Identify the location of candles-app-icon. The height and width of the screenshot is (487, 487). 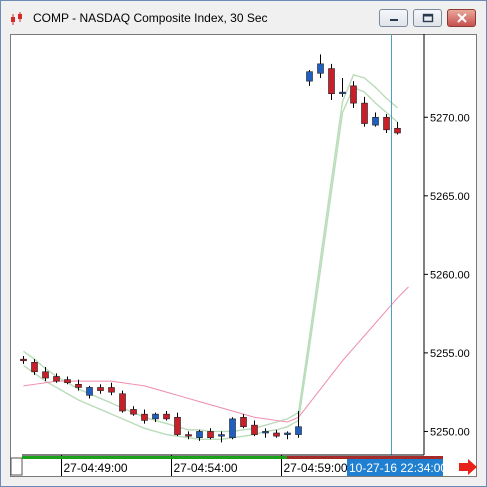
(16, 18).